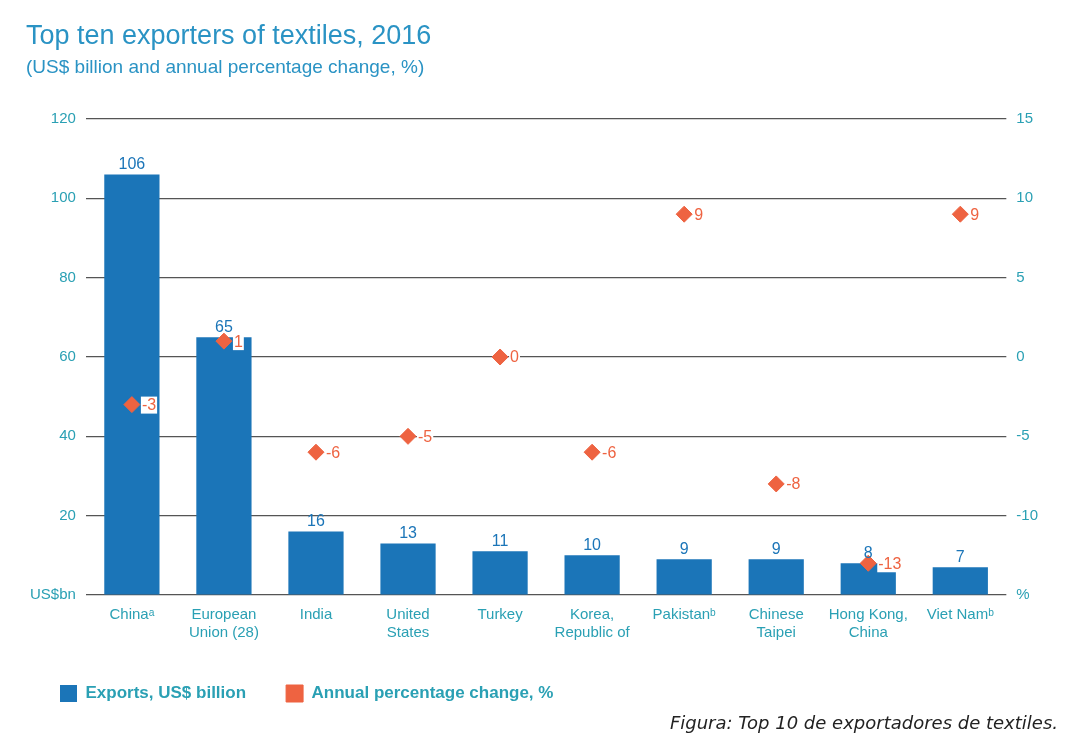 Image resolution: width=1068 pixels, height=740 pixels. I want to click on y2-tick-label: 0, so click(1020, 356).